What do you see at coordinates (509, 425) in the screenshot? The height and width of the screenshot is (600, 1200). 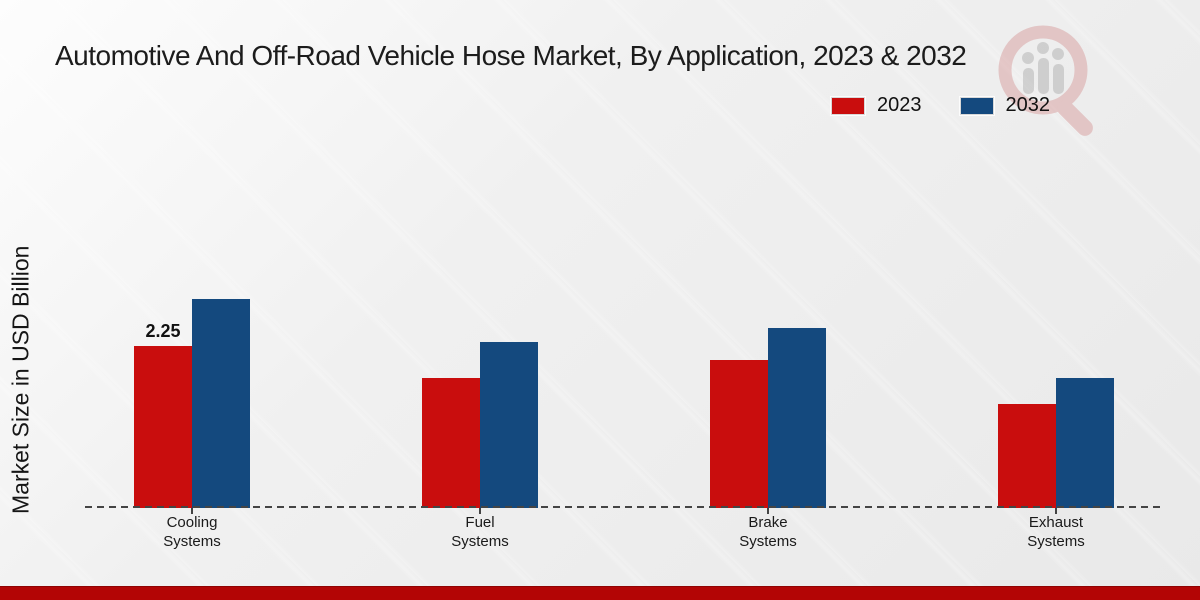 I see `bar-2032-fuel-systems` at bounding box center [509, 425].